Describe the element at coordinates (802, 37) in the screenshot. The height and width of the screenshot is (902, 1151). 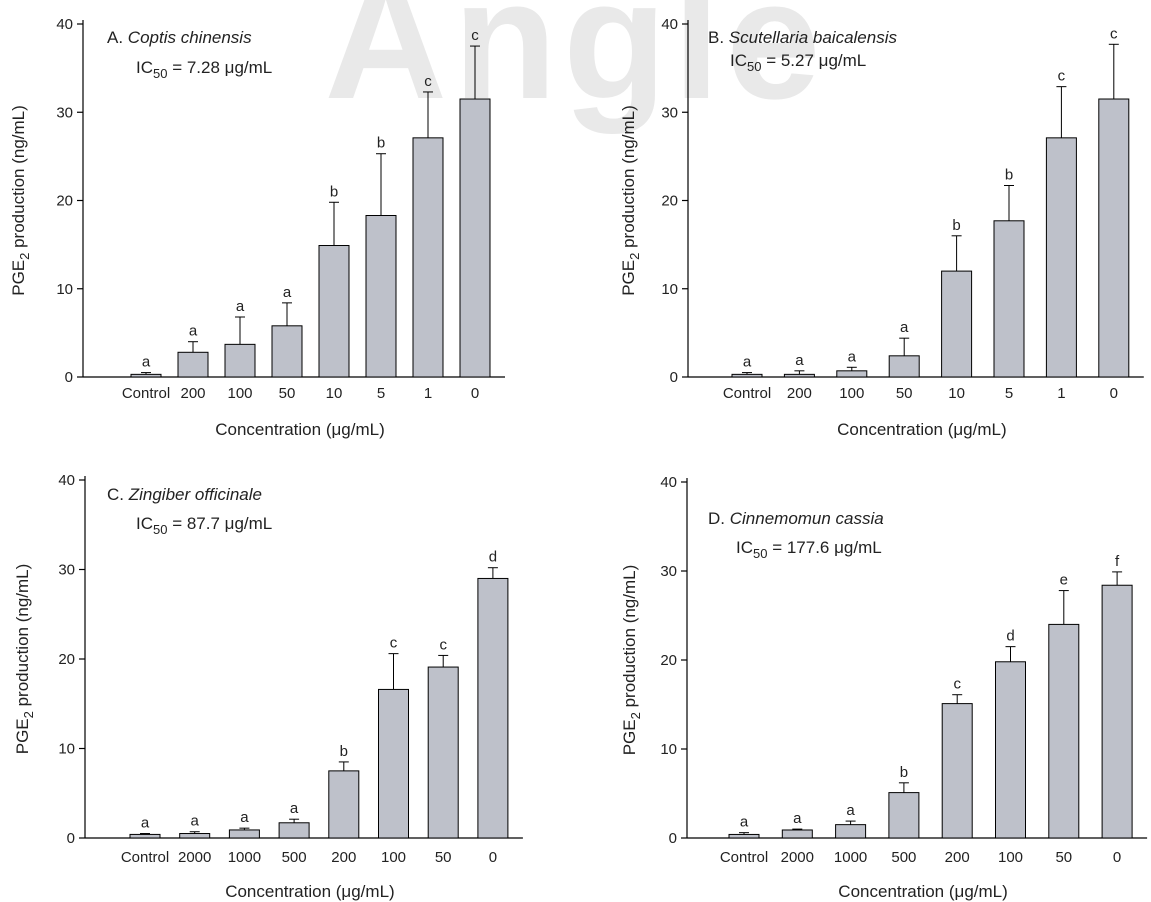
I see `panel-title: B. Scutellaria baicalensis` at that location.